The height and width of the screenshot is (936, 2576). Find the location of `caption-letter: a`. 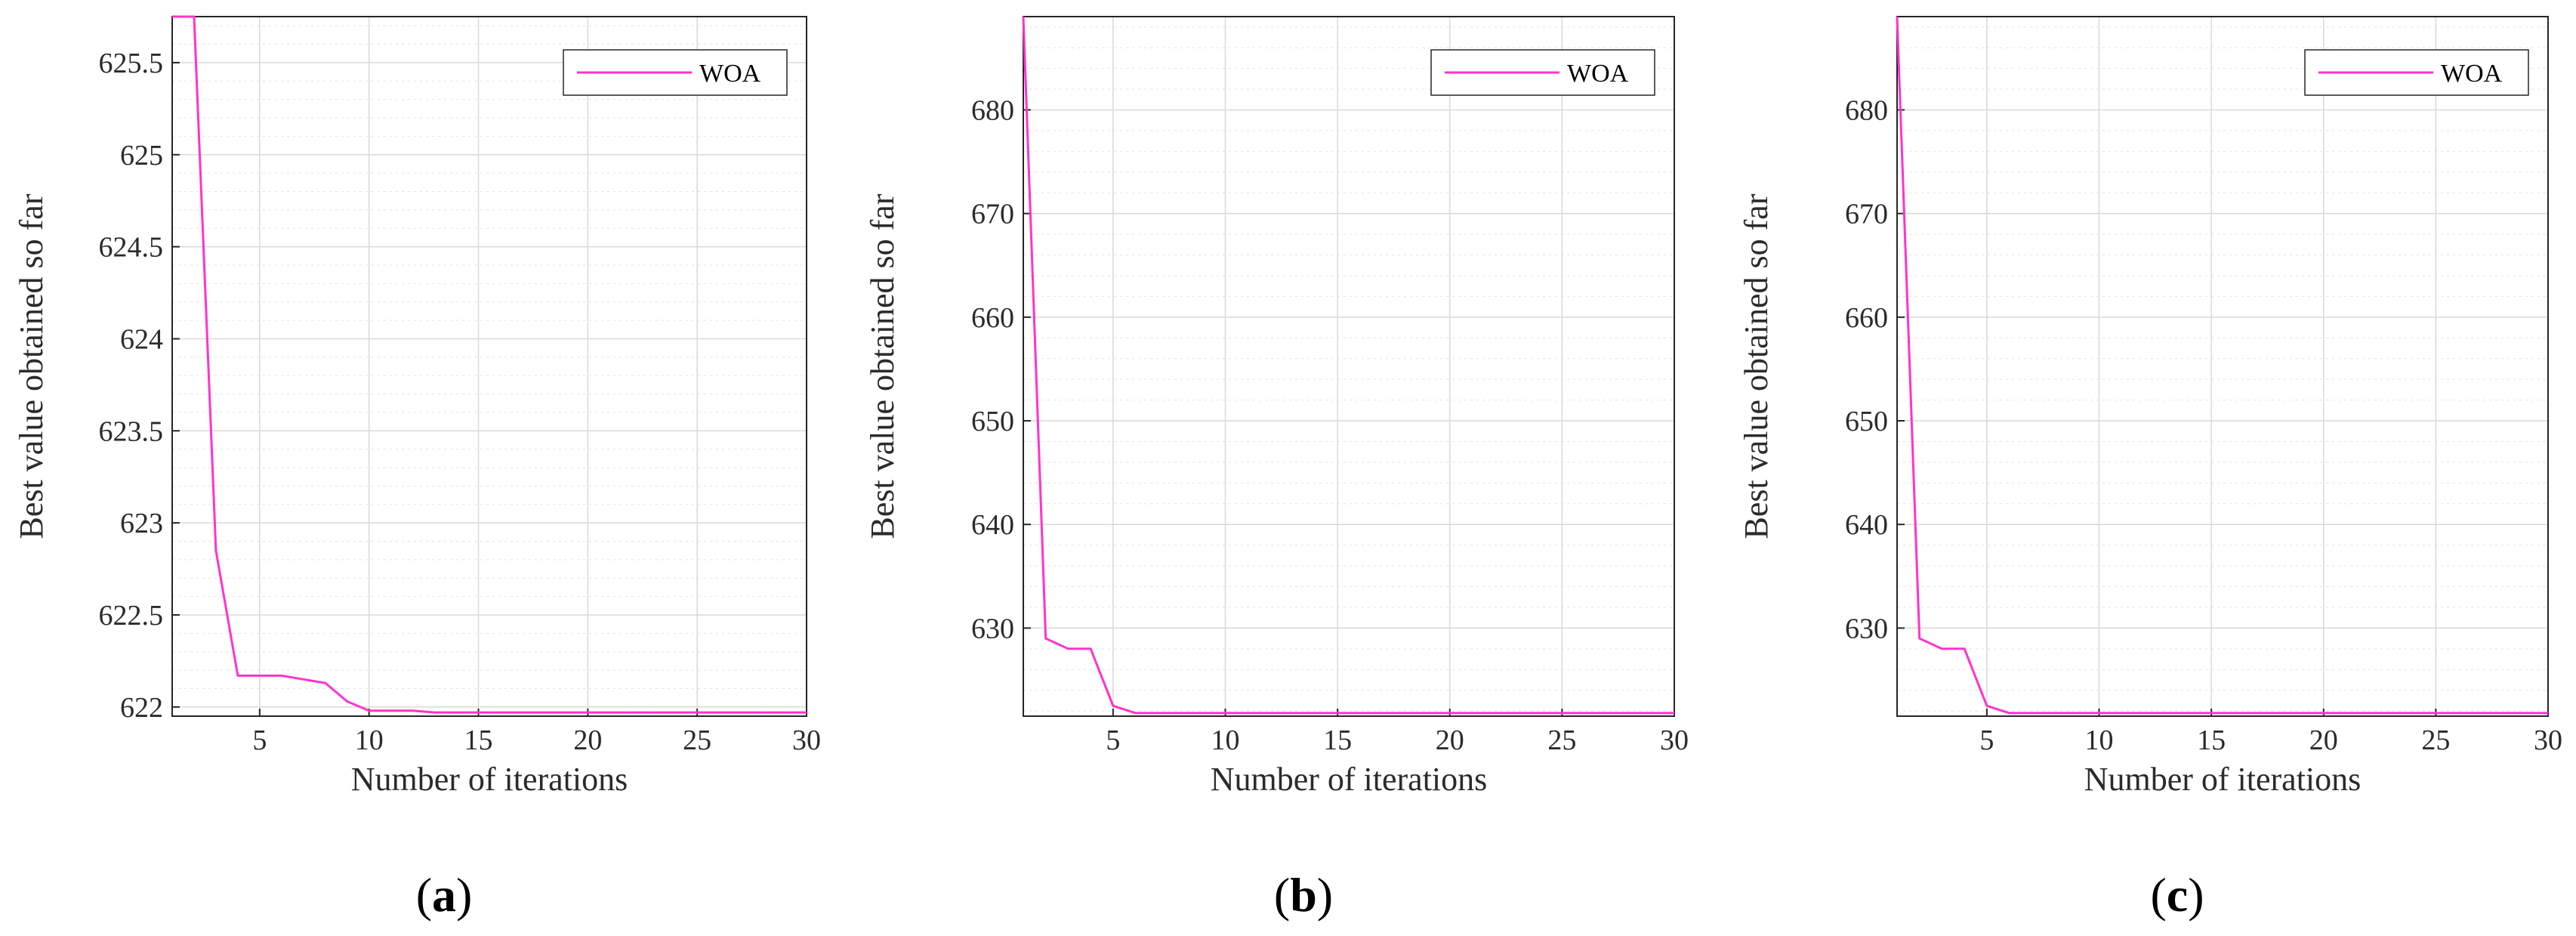

caption-letter: a is located at coordinates (444, 895).